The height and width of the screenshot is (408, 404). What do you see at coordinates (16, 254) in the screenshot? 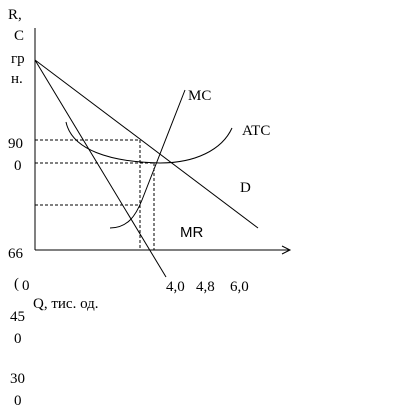
I see `y-mark: 66` at bounding box center [16, 254].